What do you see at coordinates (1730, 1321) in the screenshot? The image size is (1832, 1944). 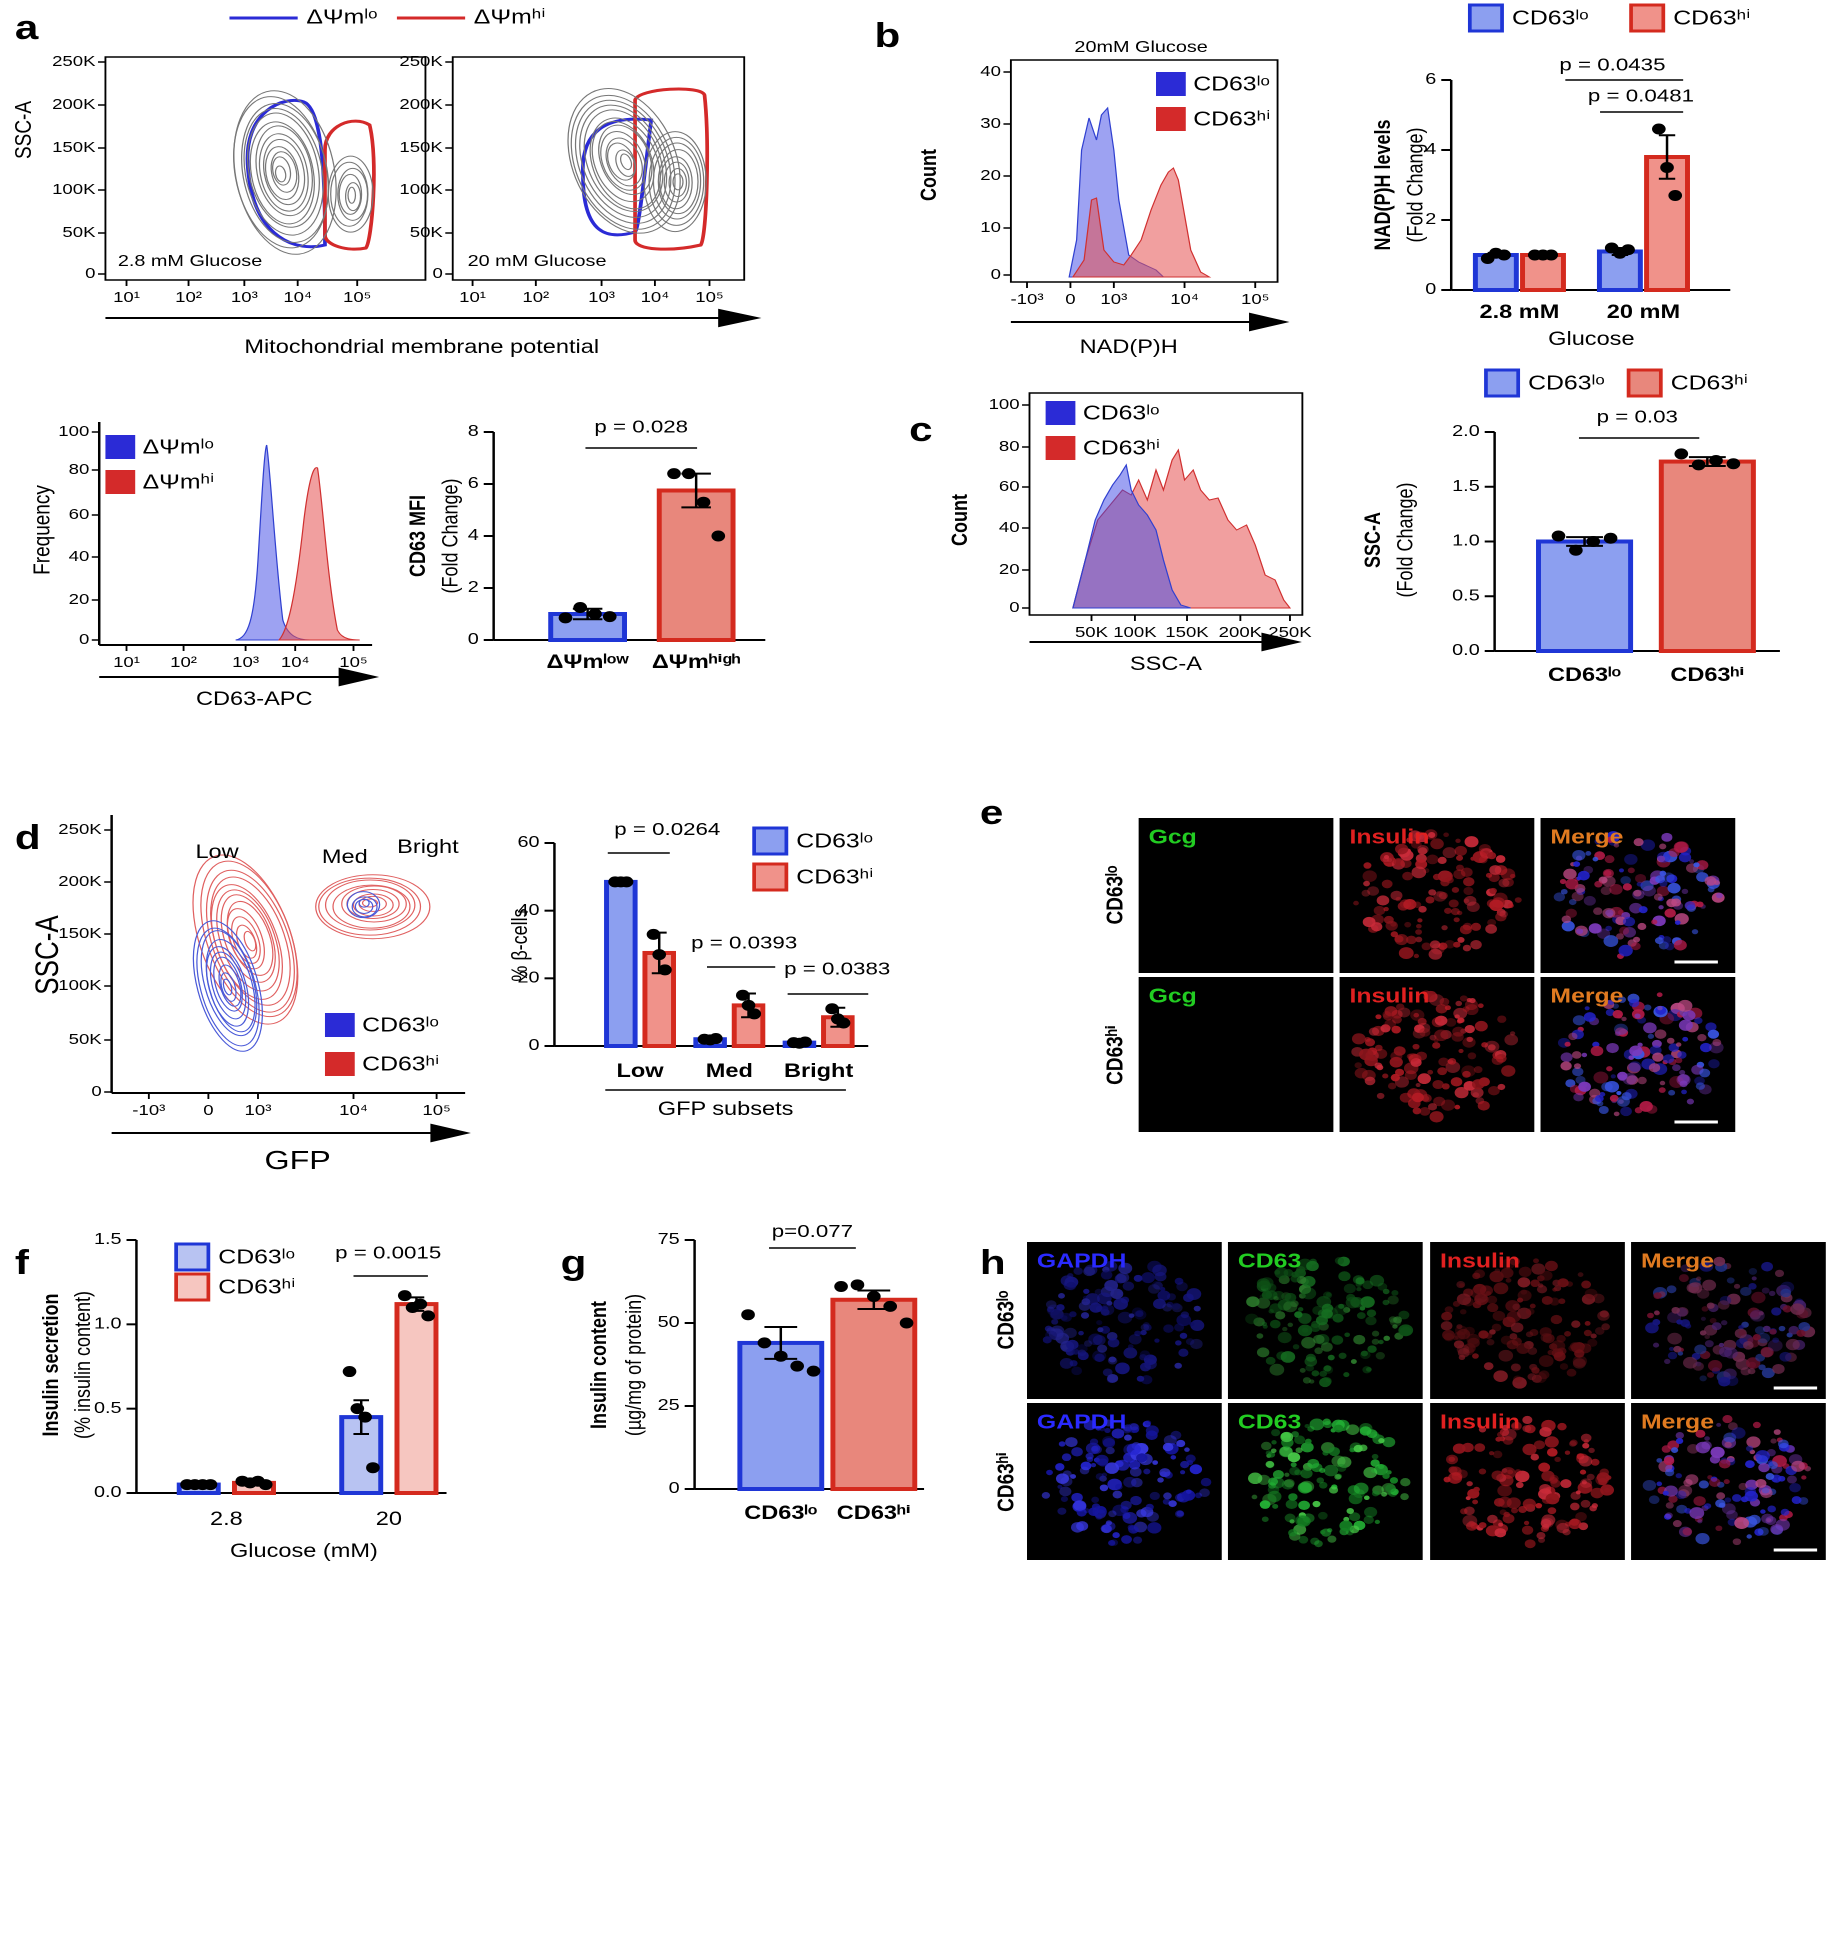 I see `cells` at bounding box center [1730, 1321].